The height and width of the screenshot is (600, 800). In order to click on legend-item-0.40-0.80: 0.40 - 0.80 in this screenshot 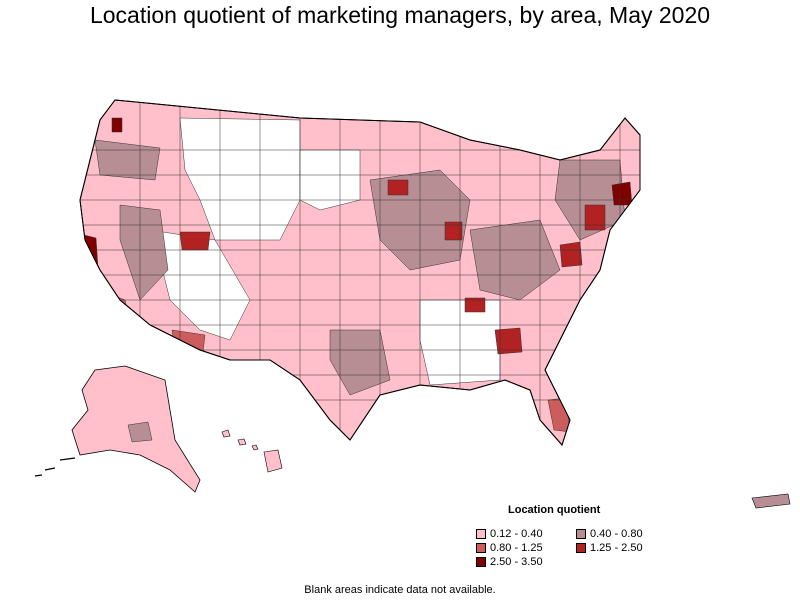, I will do `click(609, 534)`.